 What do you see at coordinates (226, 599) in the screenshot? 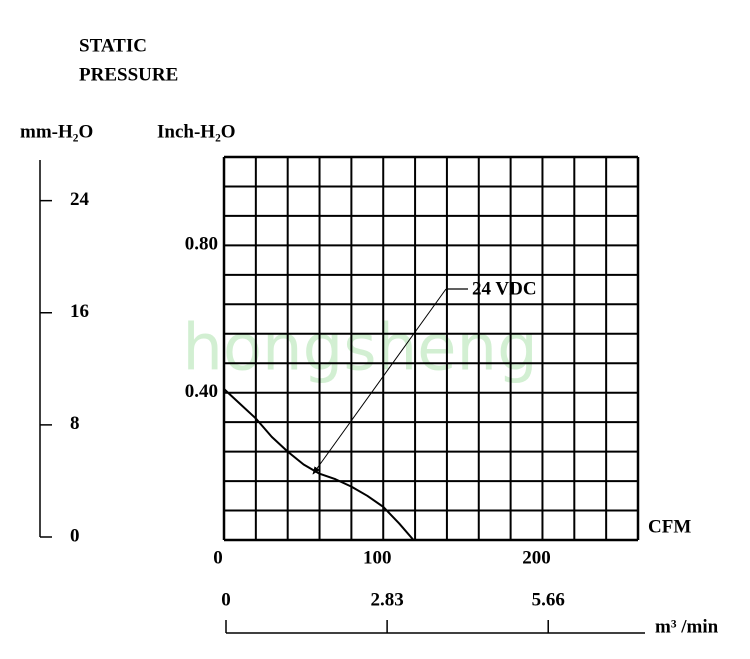
I see `x2-tick-label: 0` at bounding box center [226, 599].